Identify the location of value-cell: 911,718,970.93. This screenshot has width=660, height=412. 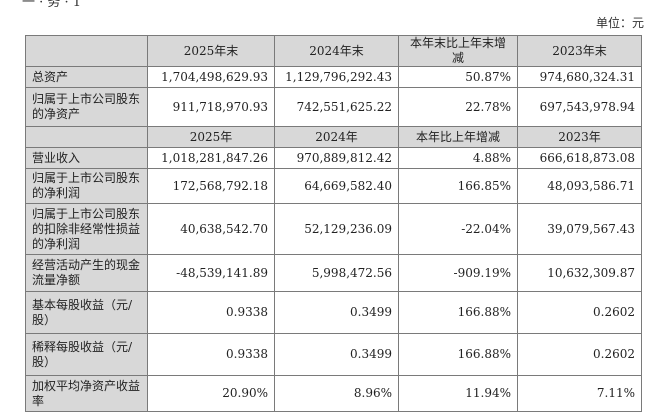
(211, 107).